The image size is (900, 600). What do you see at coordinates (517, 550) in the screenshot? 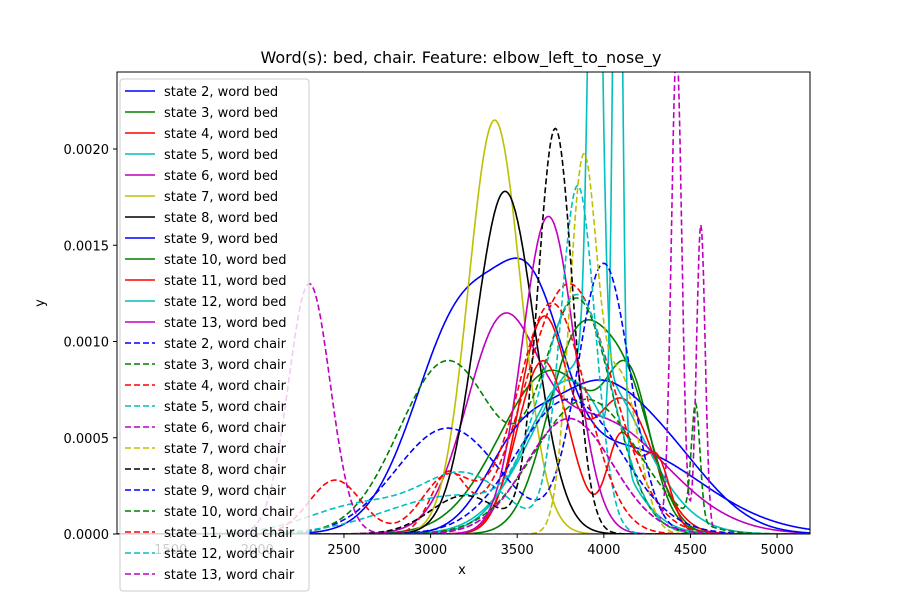
I see `x-tick-label: 3500` at bounding box center [517, 550].